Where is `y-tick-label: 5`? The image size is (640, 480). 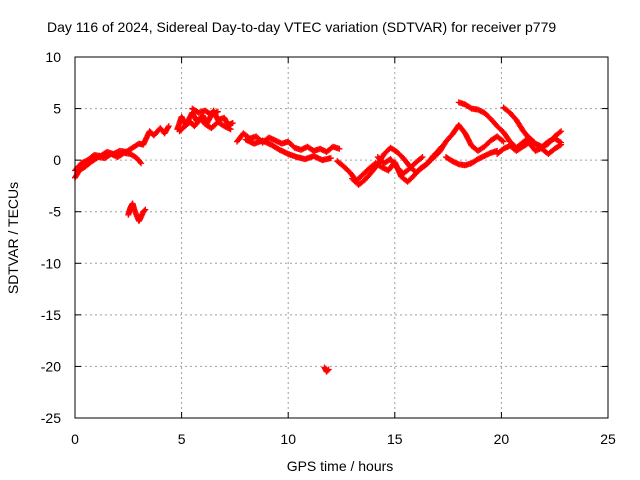
y-tick-label: 5 is located at coordinates (57, 109).